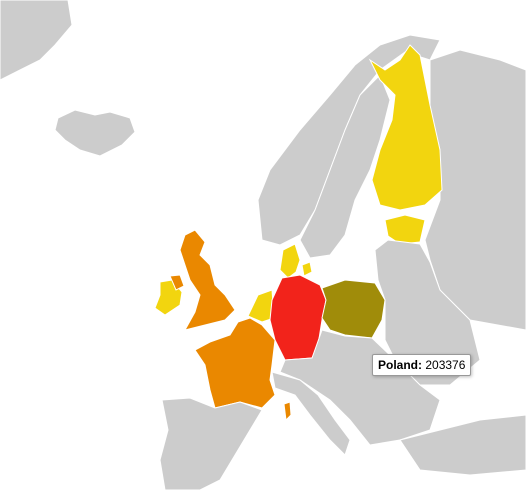  Describe the element at coordinates (405, 127) in the screenshot. I see `finland` at that location.